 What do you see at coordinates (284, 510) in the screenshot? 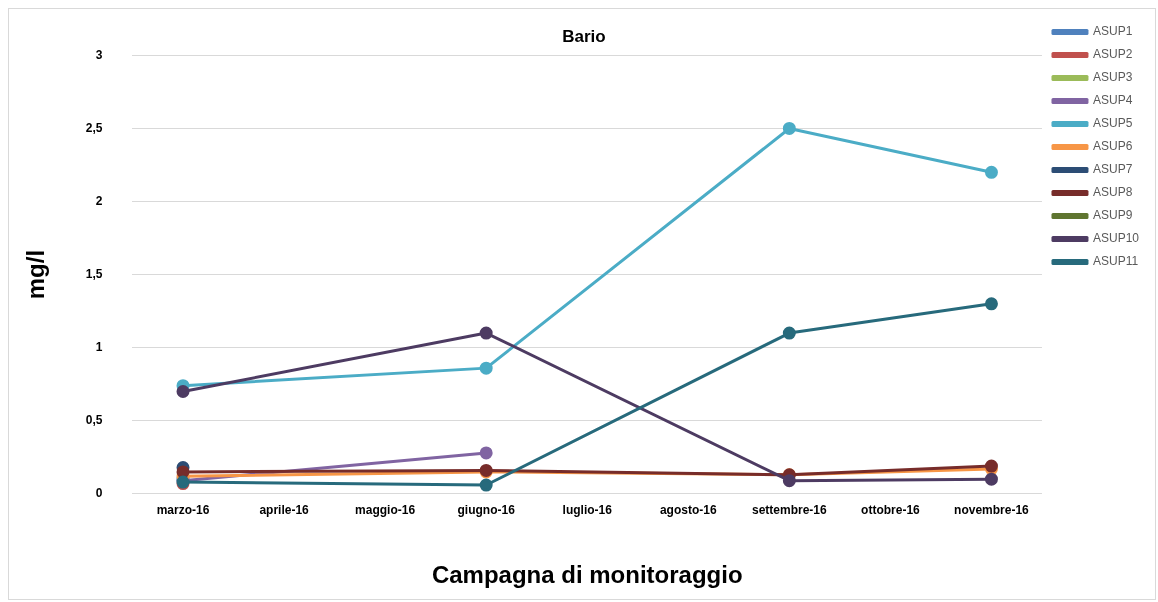
I see `x-tick-label: aprile-16` at bounding box center [284, 510].